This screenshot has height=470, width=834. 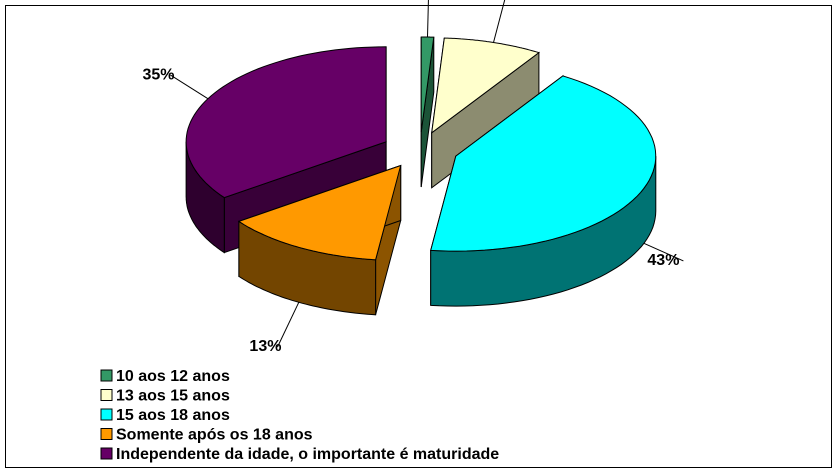 What do you see at coordinates (214, 435) in the screenshot?
I see `legend-label: Somente após os 18 anos` at bounding box center [214, 435].